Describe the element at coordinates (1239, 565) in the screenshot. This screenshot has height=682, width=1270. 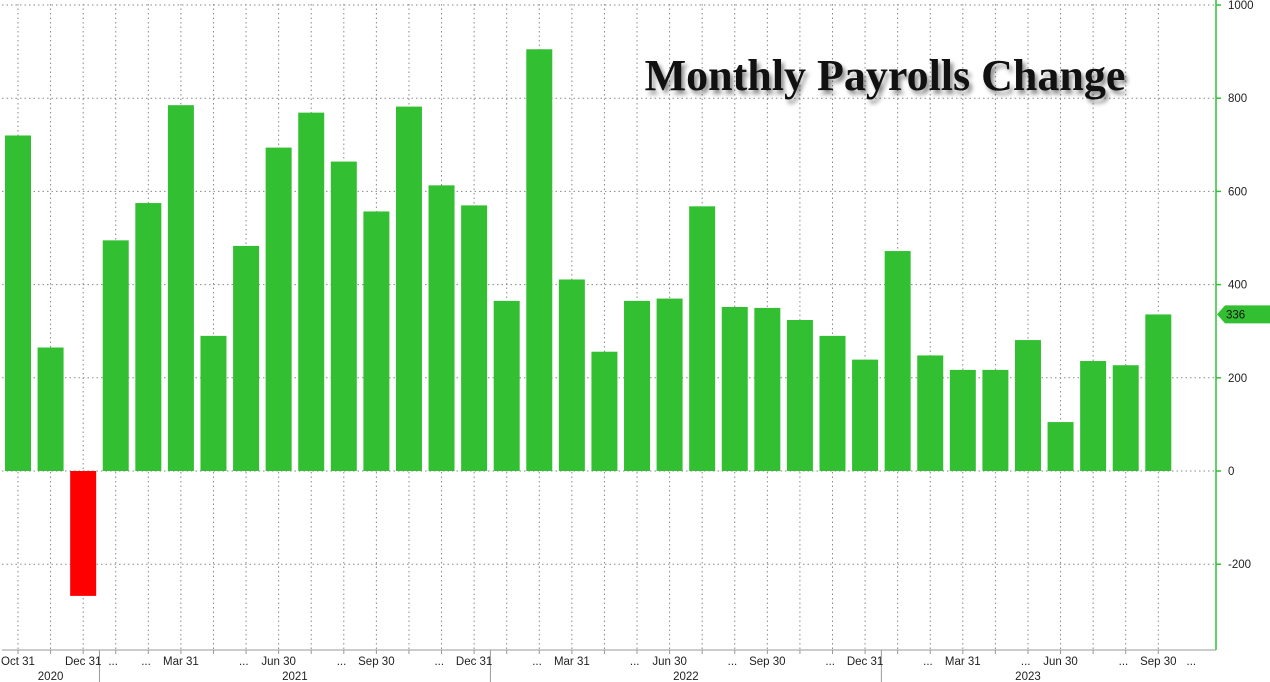
I see `y-tick-label: -200` at that location.